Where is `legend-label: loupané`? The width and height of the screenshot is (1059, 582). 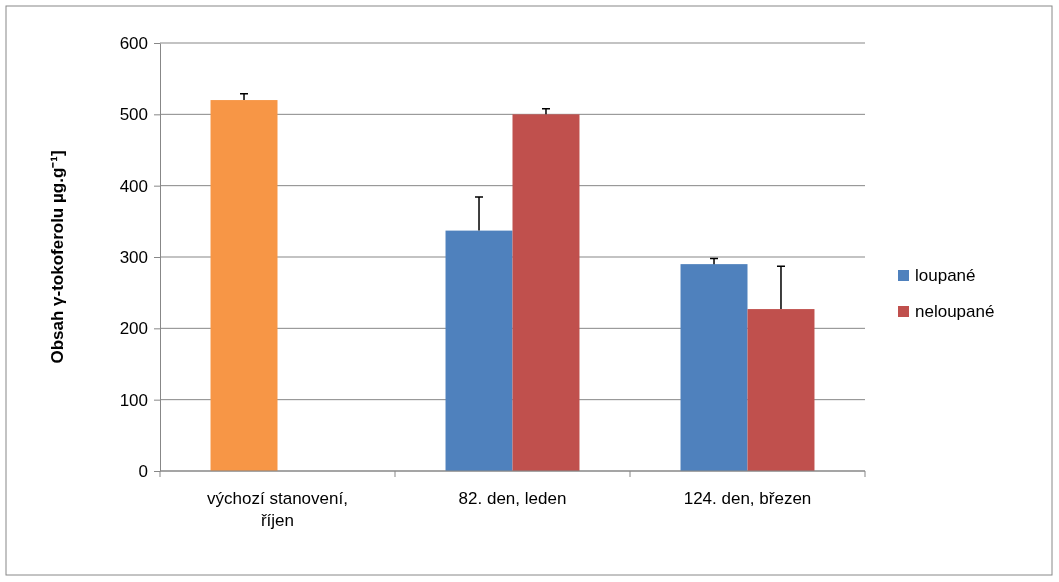
legend-label: loupané is located at coordinates (945, 275).